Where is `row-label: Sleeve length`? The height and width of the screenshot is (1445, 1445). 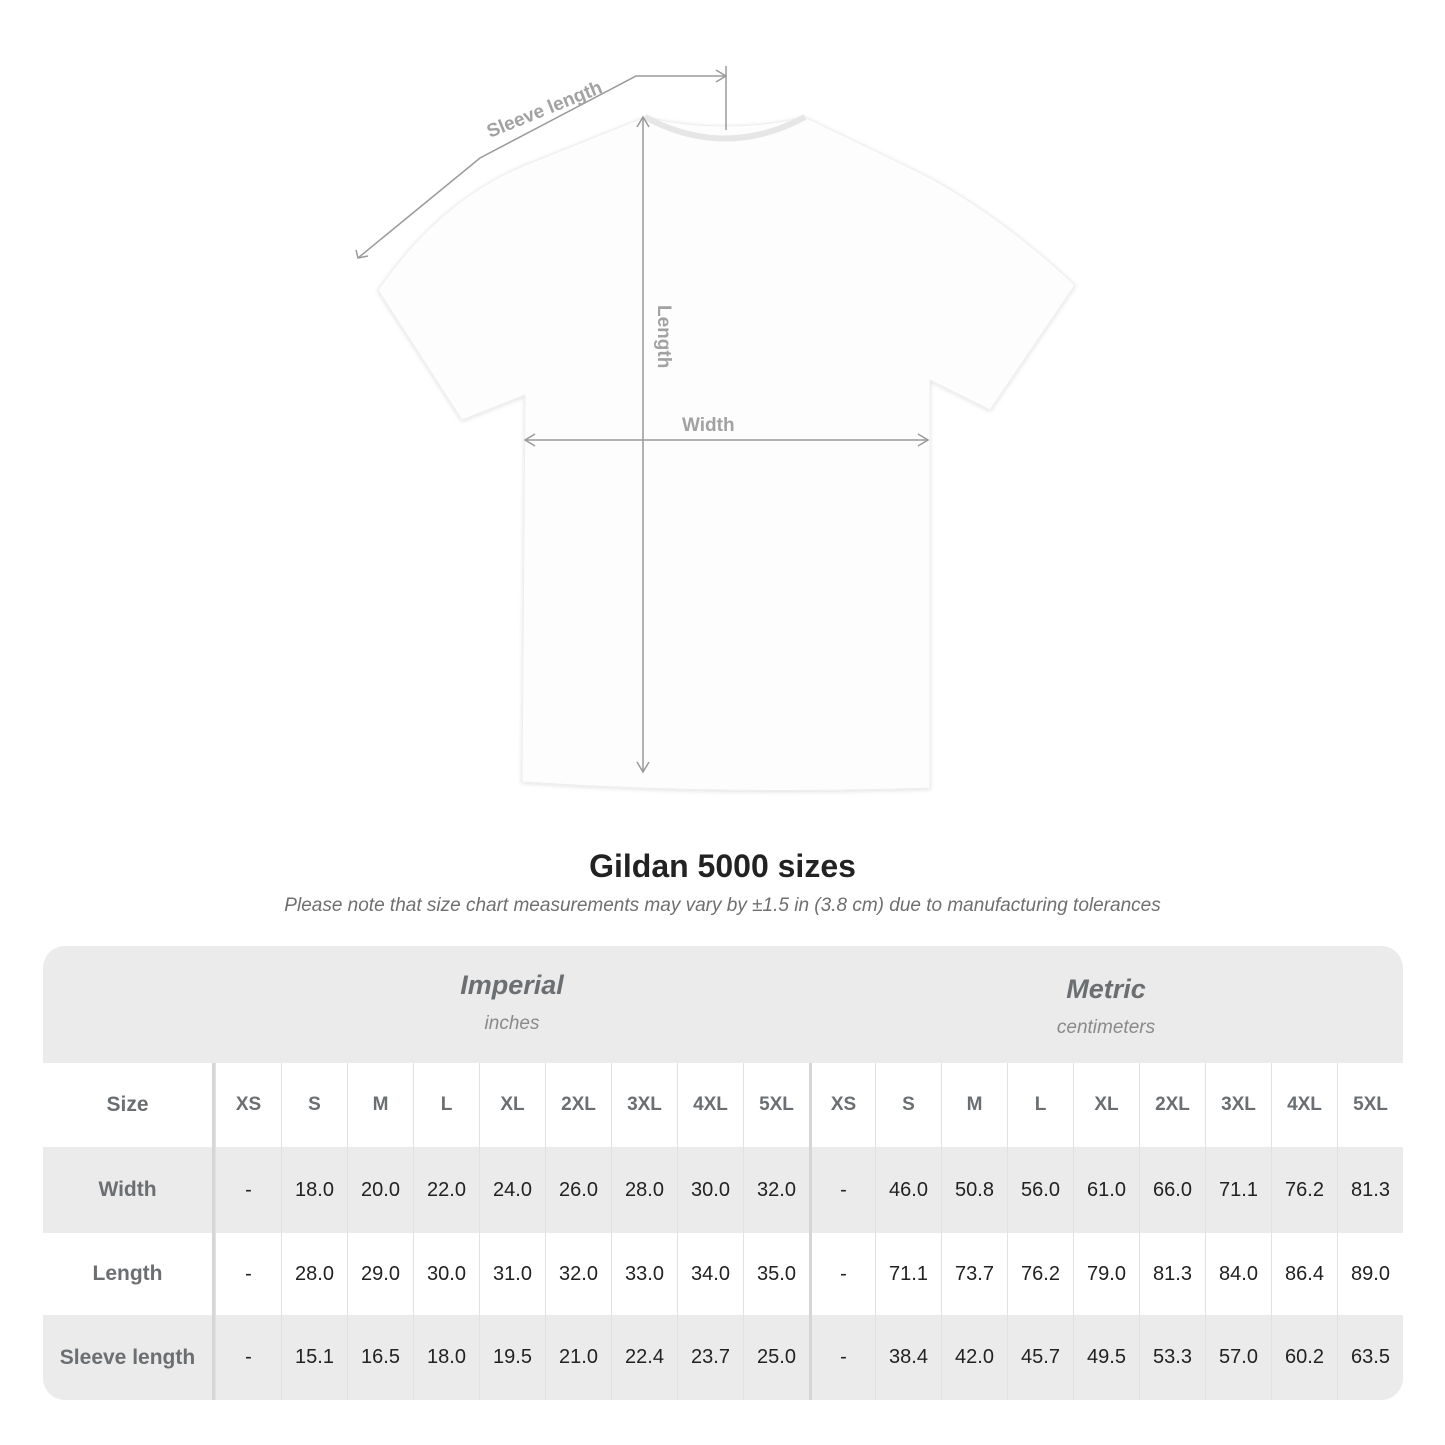
row-label: Sleeve length is located at coordinates (129, 1357).